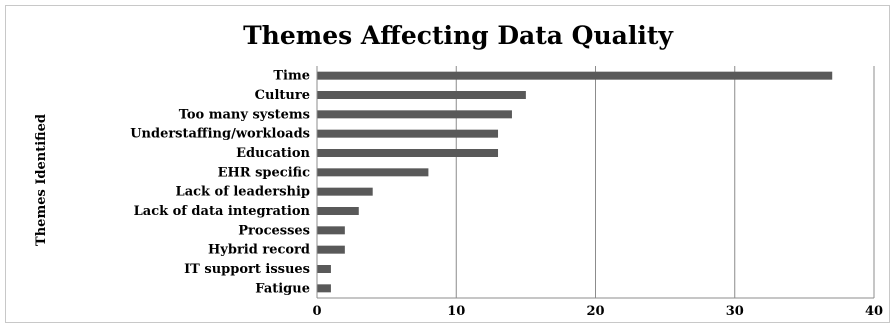 Image resolution: width=895 pixels, height=327 pixels. What do you see at coordinates (220, 134) in the screenshot?
I see `category-label: Understaffing/workloads` at bounding box center [220, 134].